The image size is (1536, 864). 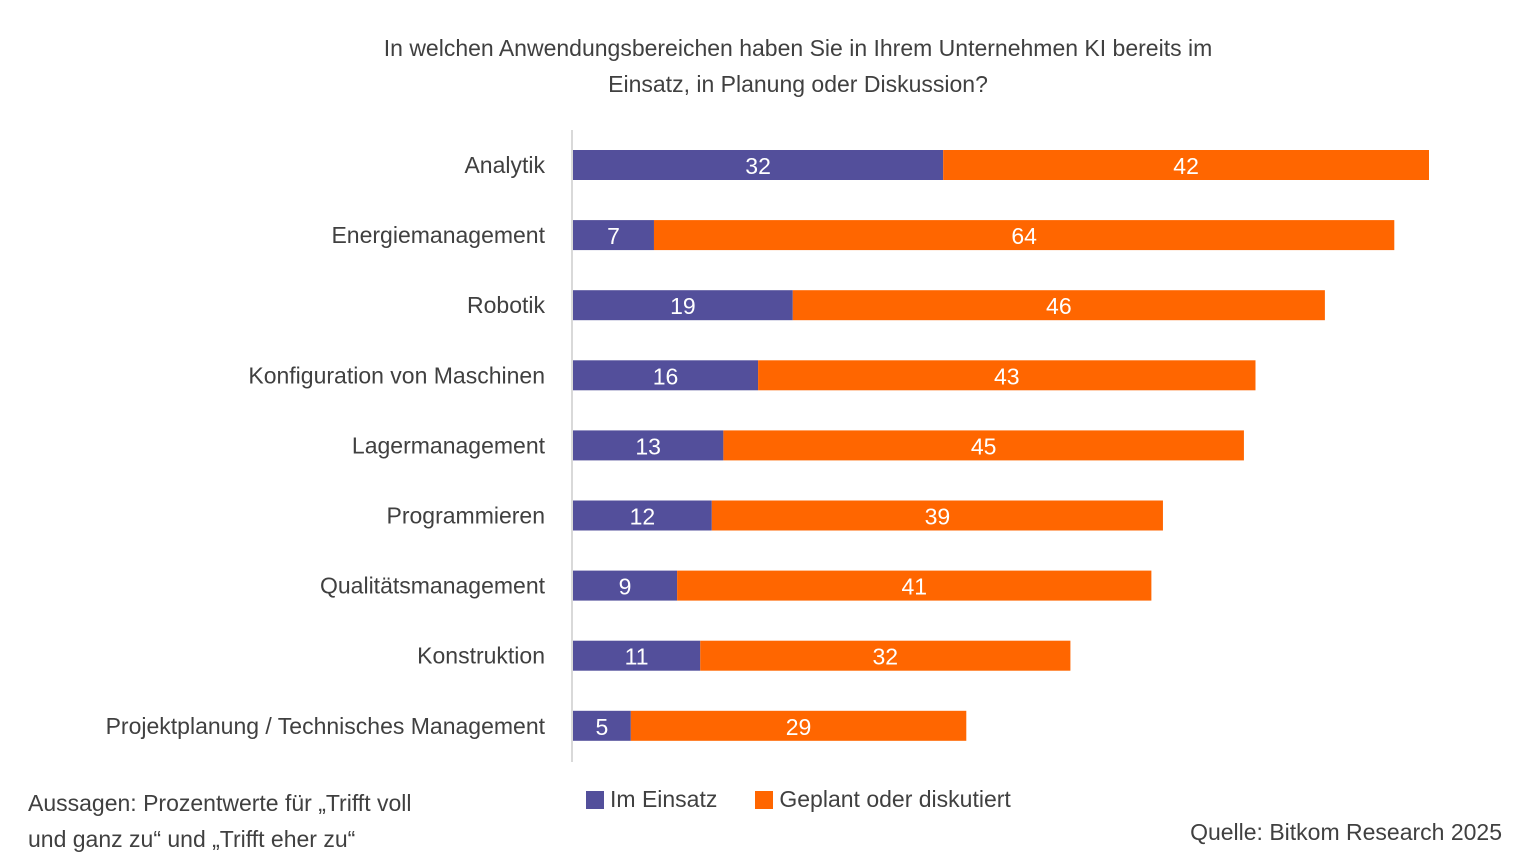 I want to click on data-label: 19, so click(x=683, y=306).